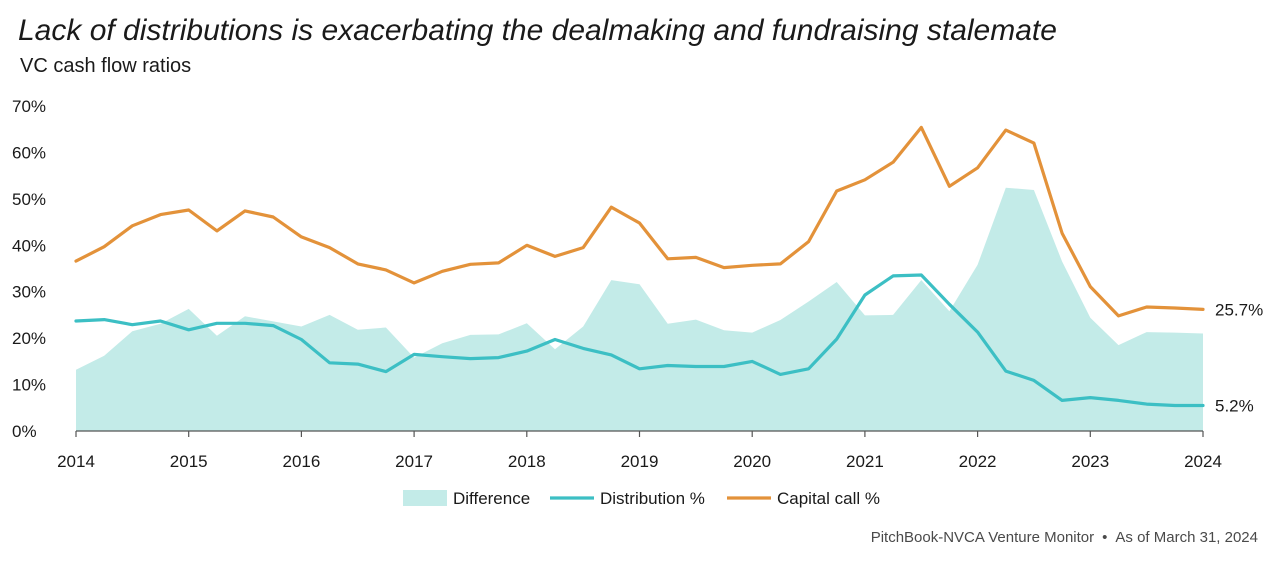 Image resolution: width=1280 pixels, height=565 pixels. Describe the element at coordinates (491, 498) in the screenshot. I see `legend-difference-label: Difference` at that location.